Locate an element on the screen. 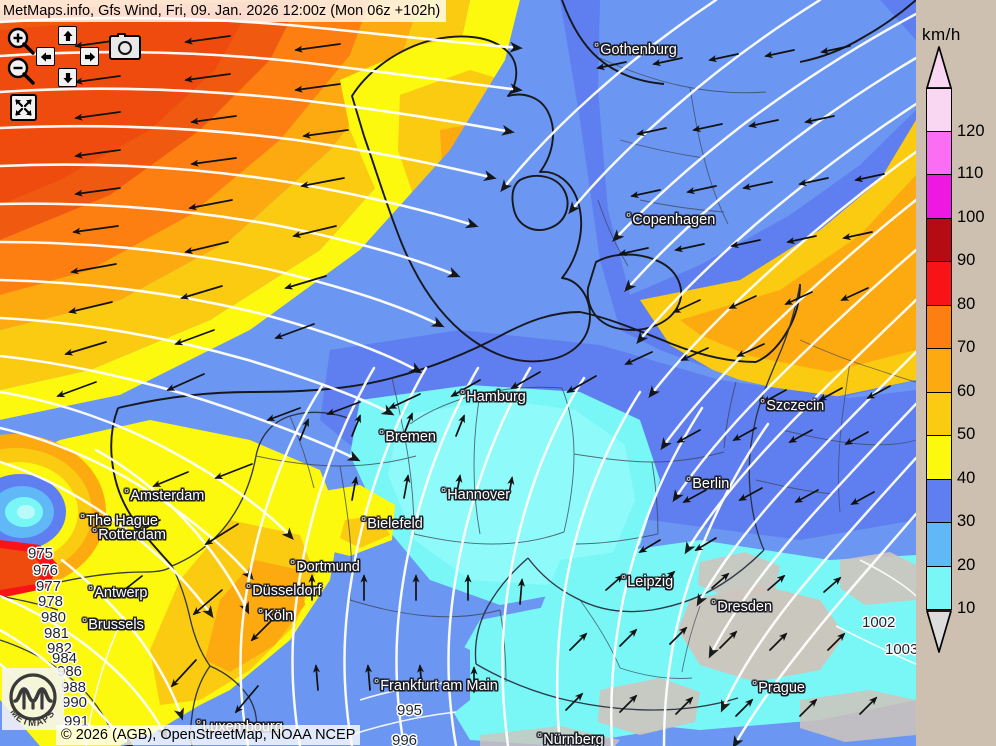 This screenshot has height=746, width=996. legend-tick-20: 20 is located at coordinates (966, 564).